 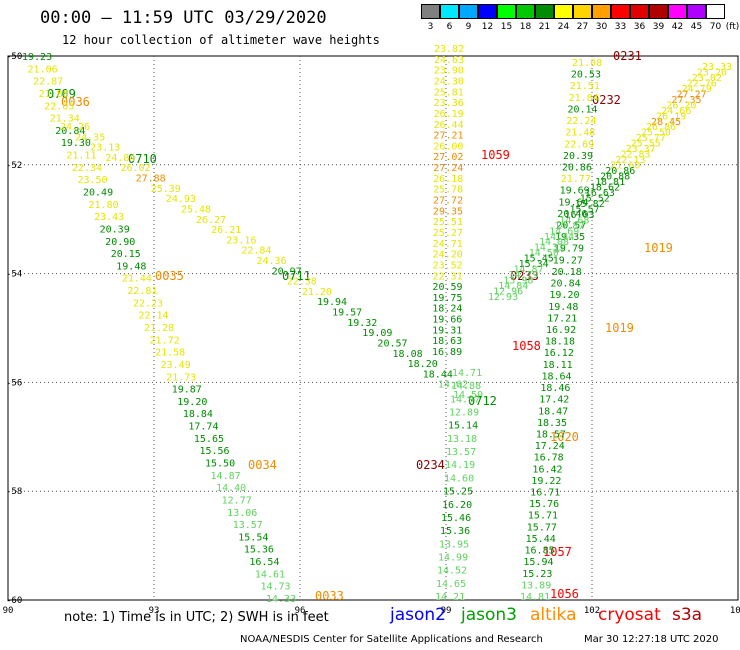 I want to click on wave-height-value: 14.19, so click(x=460, y=465).